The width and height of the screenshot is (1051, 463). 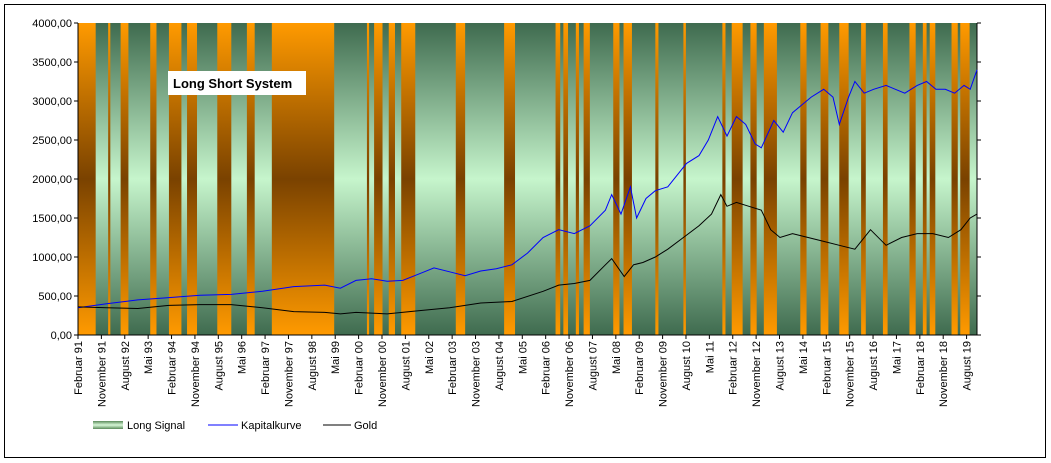 I want to click on x-tick-label: November 97, so click(x=289, y=374).